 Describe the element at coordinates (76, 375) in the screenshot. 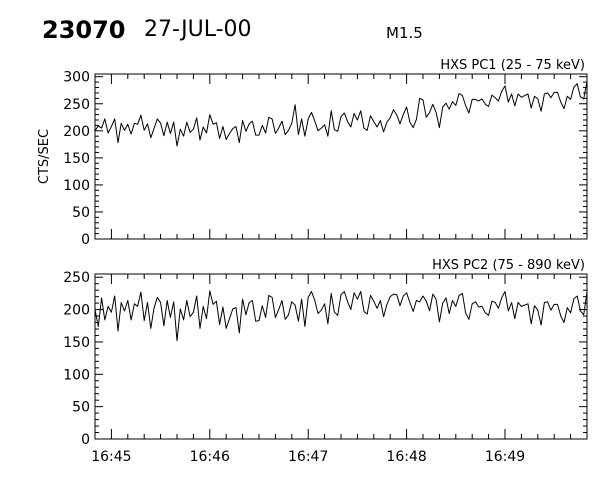

I see `panel2-ytick-label: 100` at that location.